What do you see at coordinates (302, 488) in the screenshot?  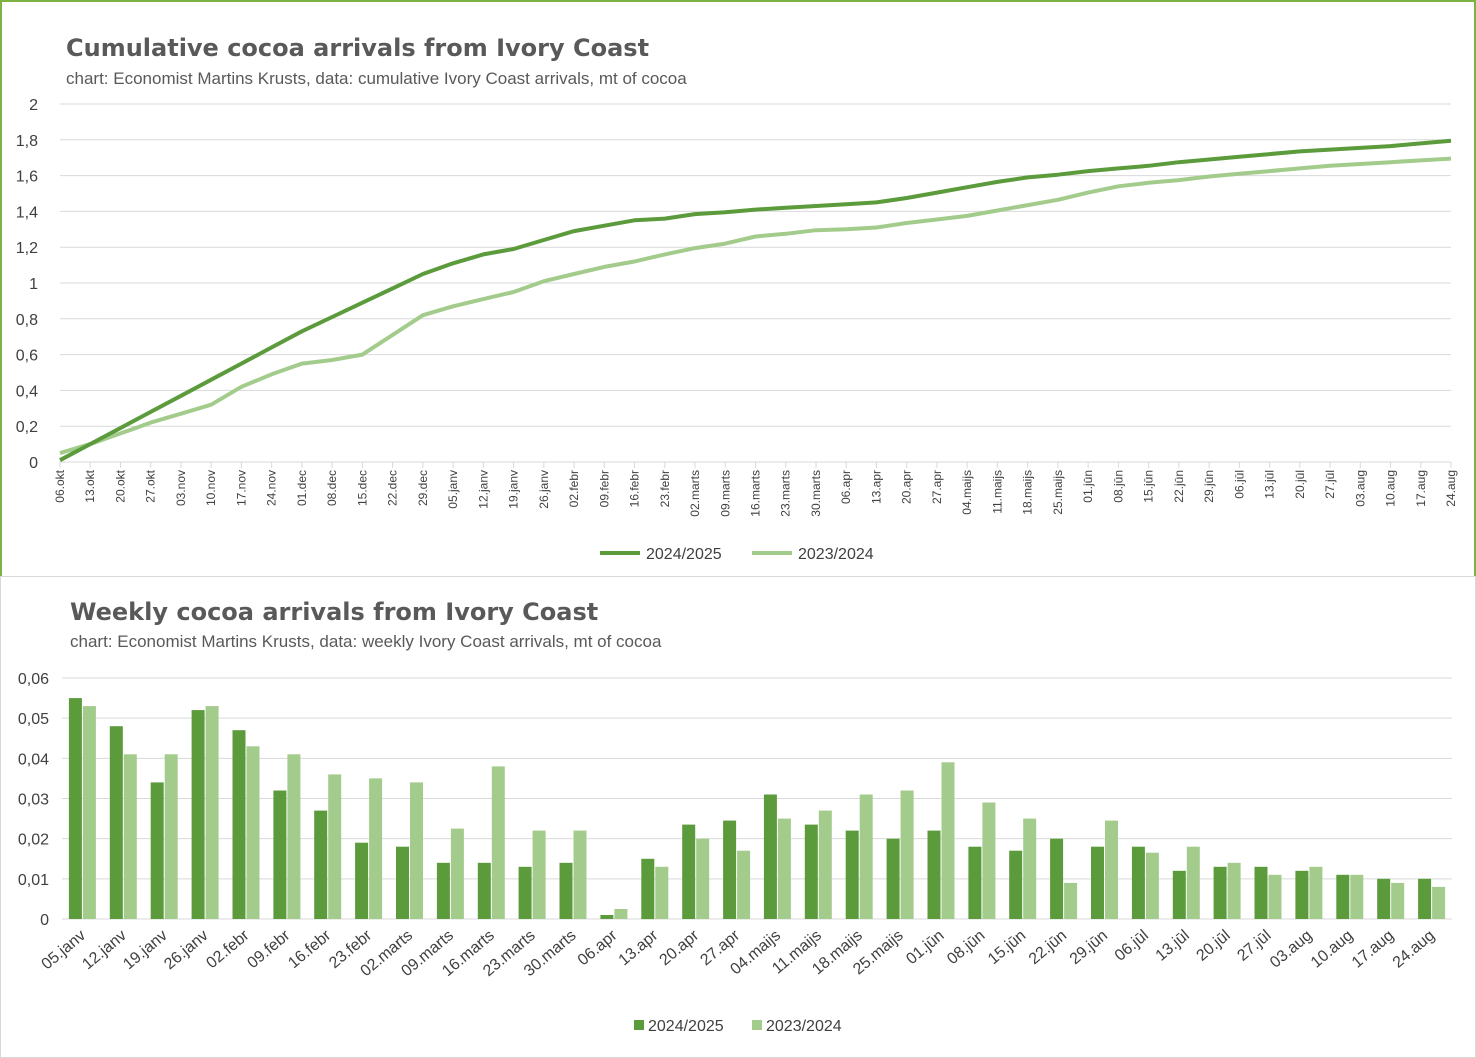 I see `x-tick-label: 01.dec` at bounding box center [302, 488].